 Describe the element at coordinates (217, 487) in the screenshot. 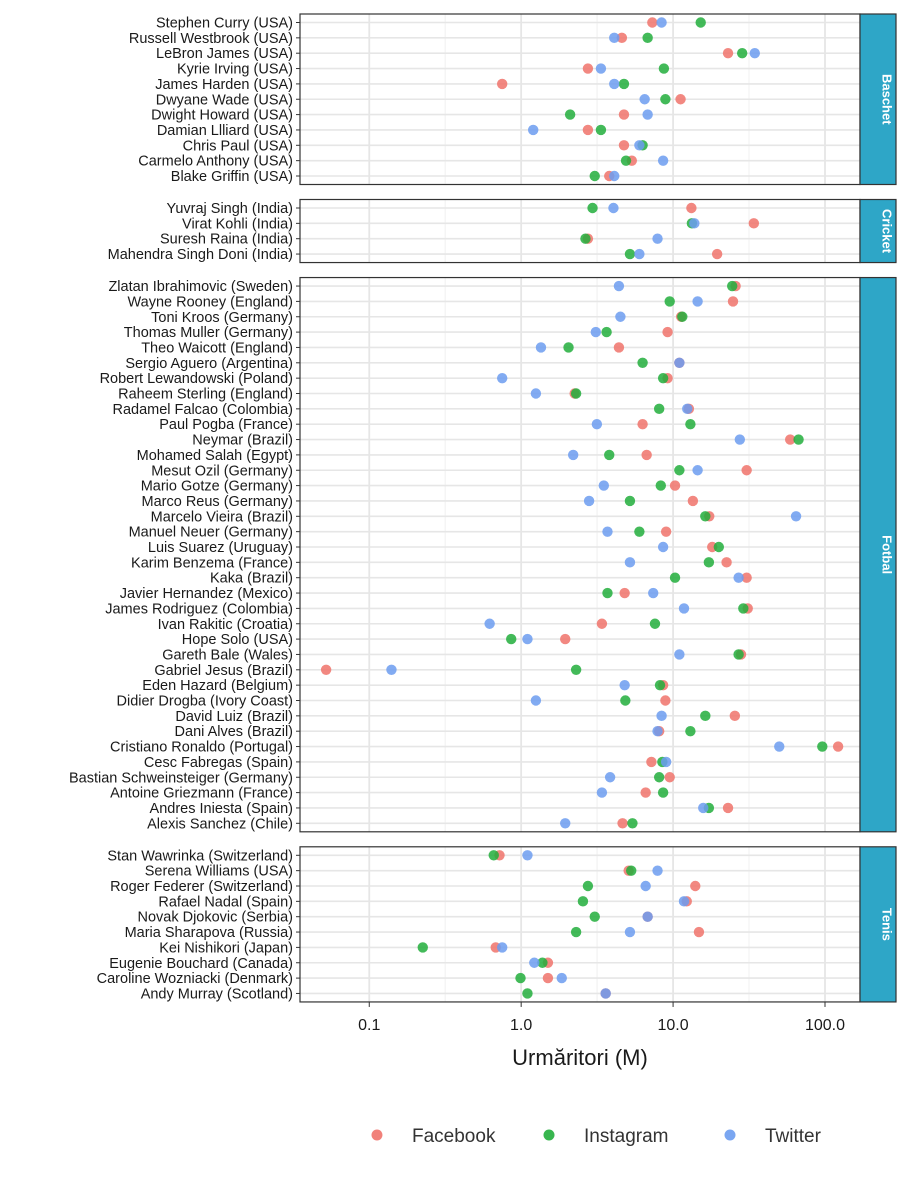

I see `y-tick-label: Mario Gotze (Germany)` at that location.